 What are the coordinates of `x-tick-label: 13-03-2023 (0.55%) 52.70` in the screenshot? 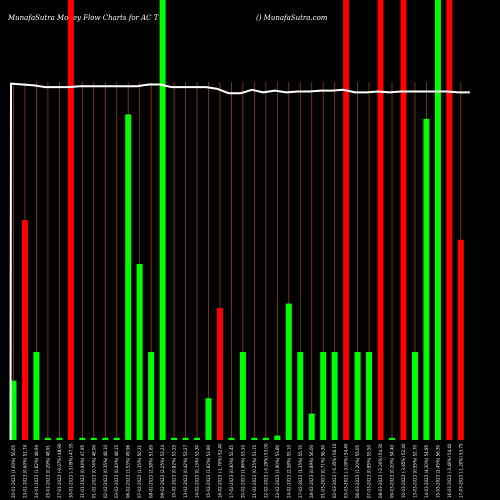 It's located at (414, 471).